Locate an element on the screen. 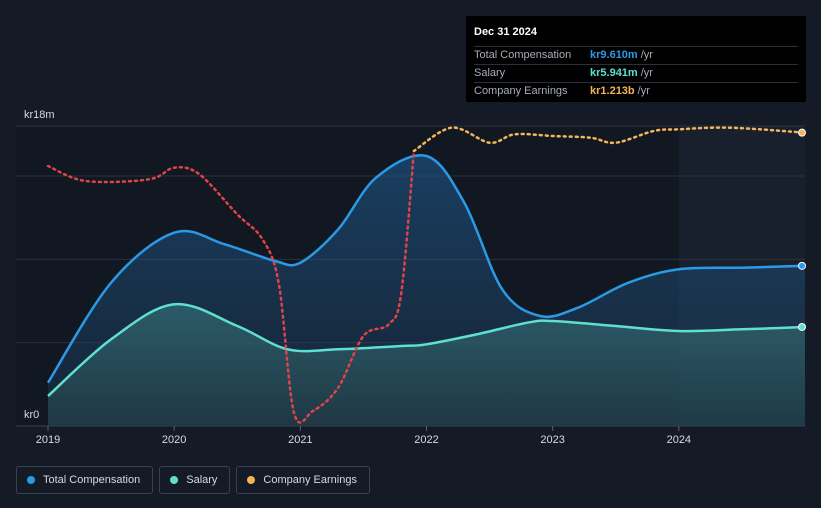 The height and width of the screenshot is (508, 821). tooltip-value: kr1.213b is located at coordinates (612, 91).